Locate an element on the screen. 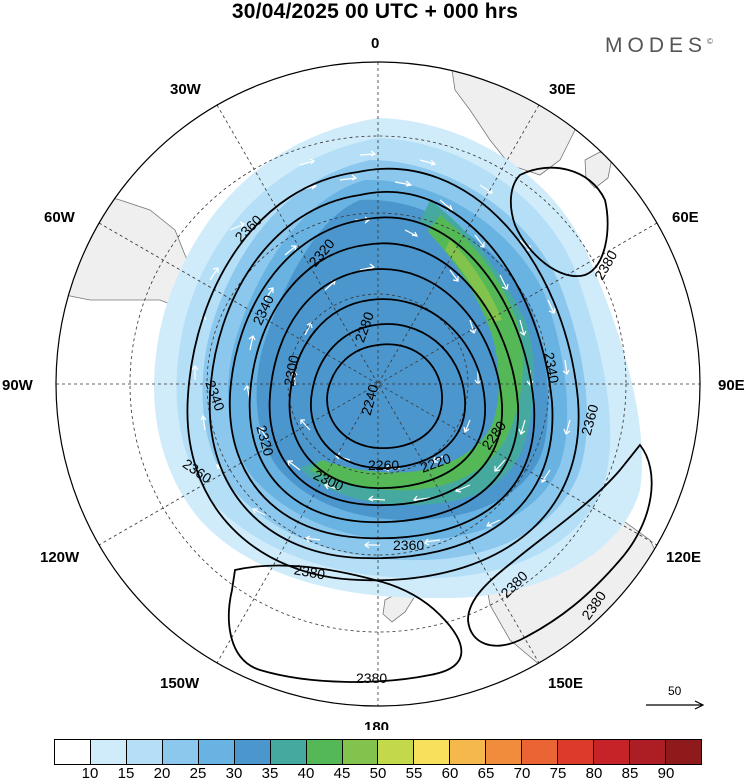 The width and height of the screenshot is (750, 782). colorbar-tick-label: 65 is located at coordinates (486, 773).